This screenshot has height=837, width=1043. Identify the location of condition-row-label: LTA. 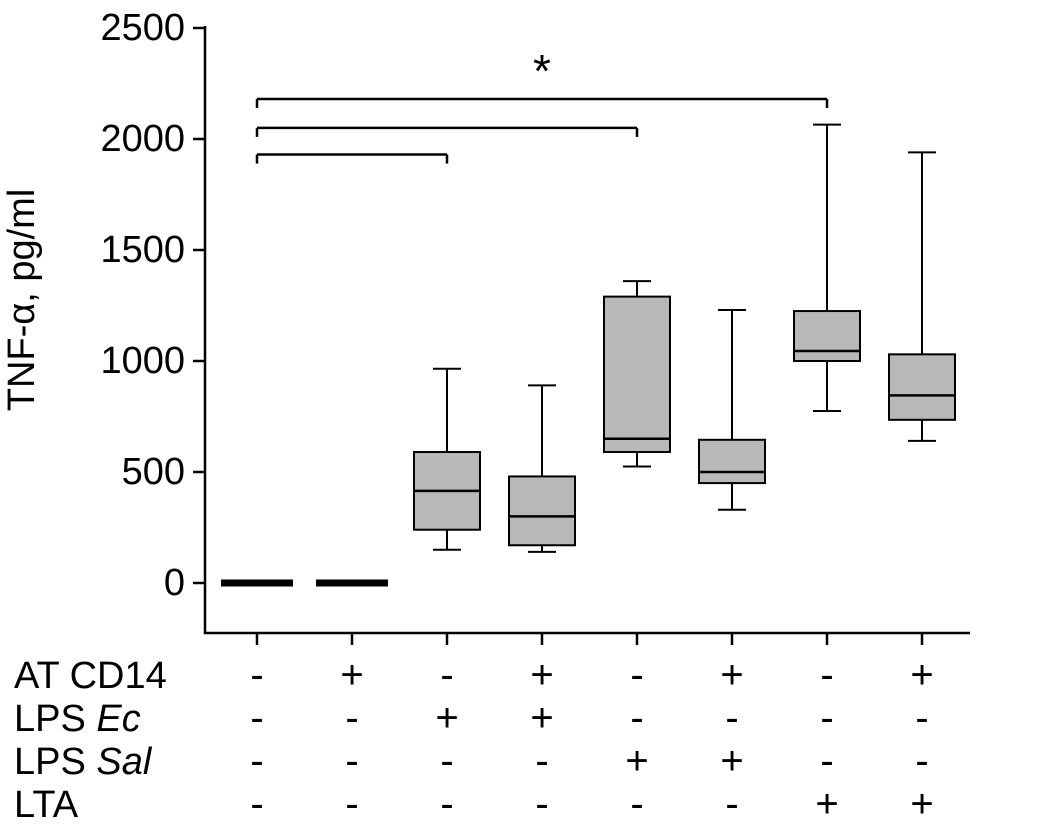
(46, 805).